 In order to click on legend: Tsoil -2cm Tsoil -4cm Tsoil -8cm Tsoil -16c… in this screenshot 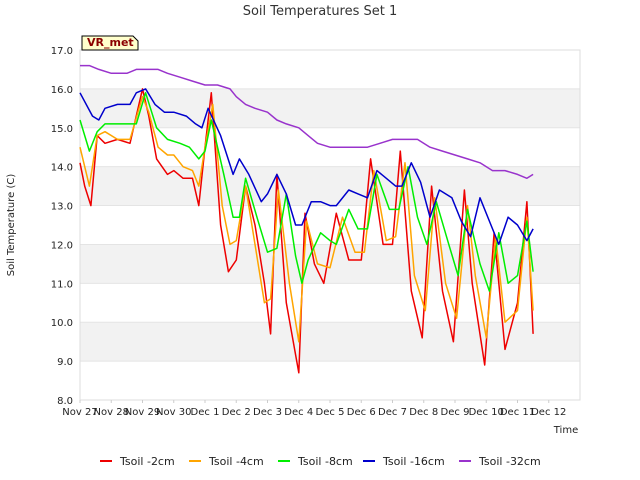, I will do `click(320, 461)`.